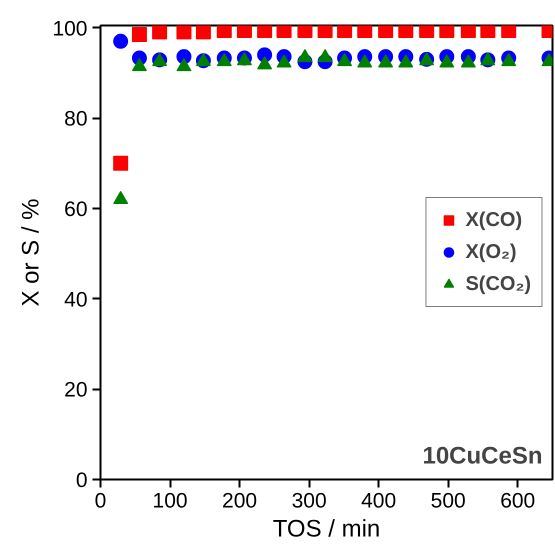  What do you see at coordinates (76, 390) in the screenshot?
I see `y-tick-label: 20` at bounding box center [76, 390].